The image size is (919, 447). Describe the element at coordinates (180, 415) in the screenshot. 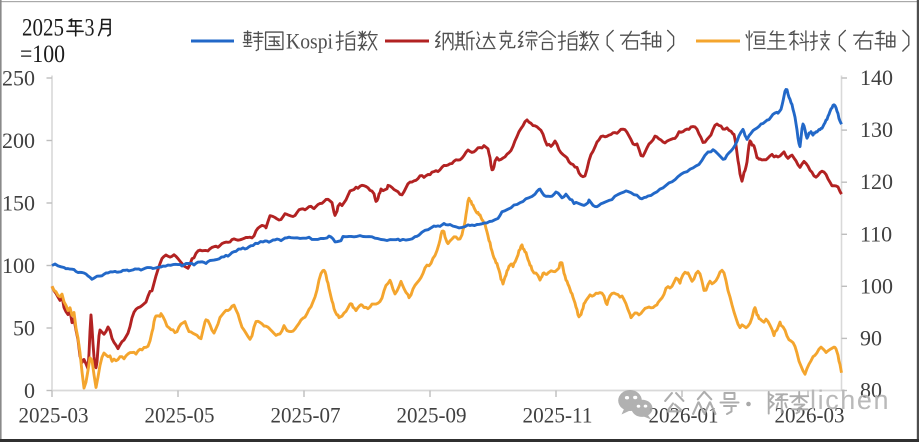

I see `svg-text: 2025-05` at that location.